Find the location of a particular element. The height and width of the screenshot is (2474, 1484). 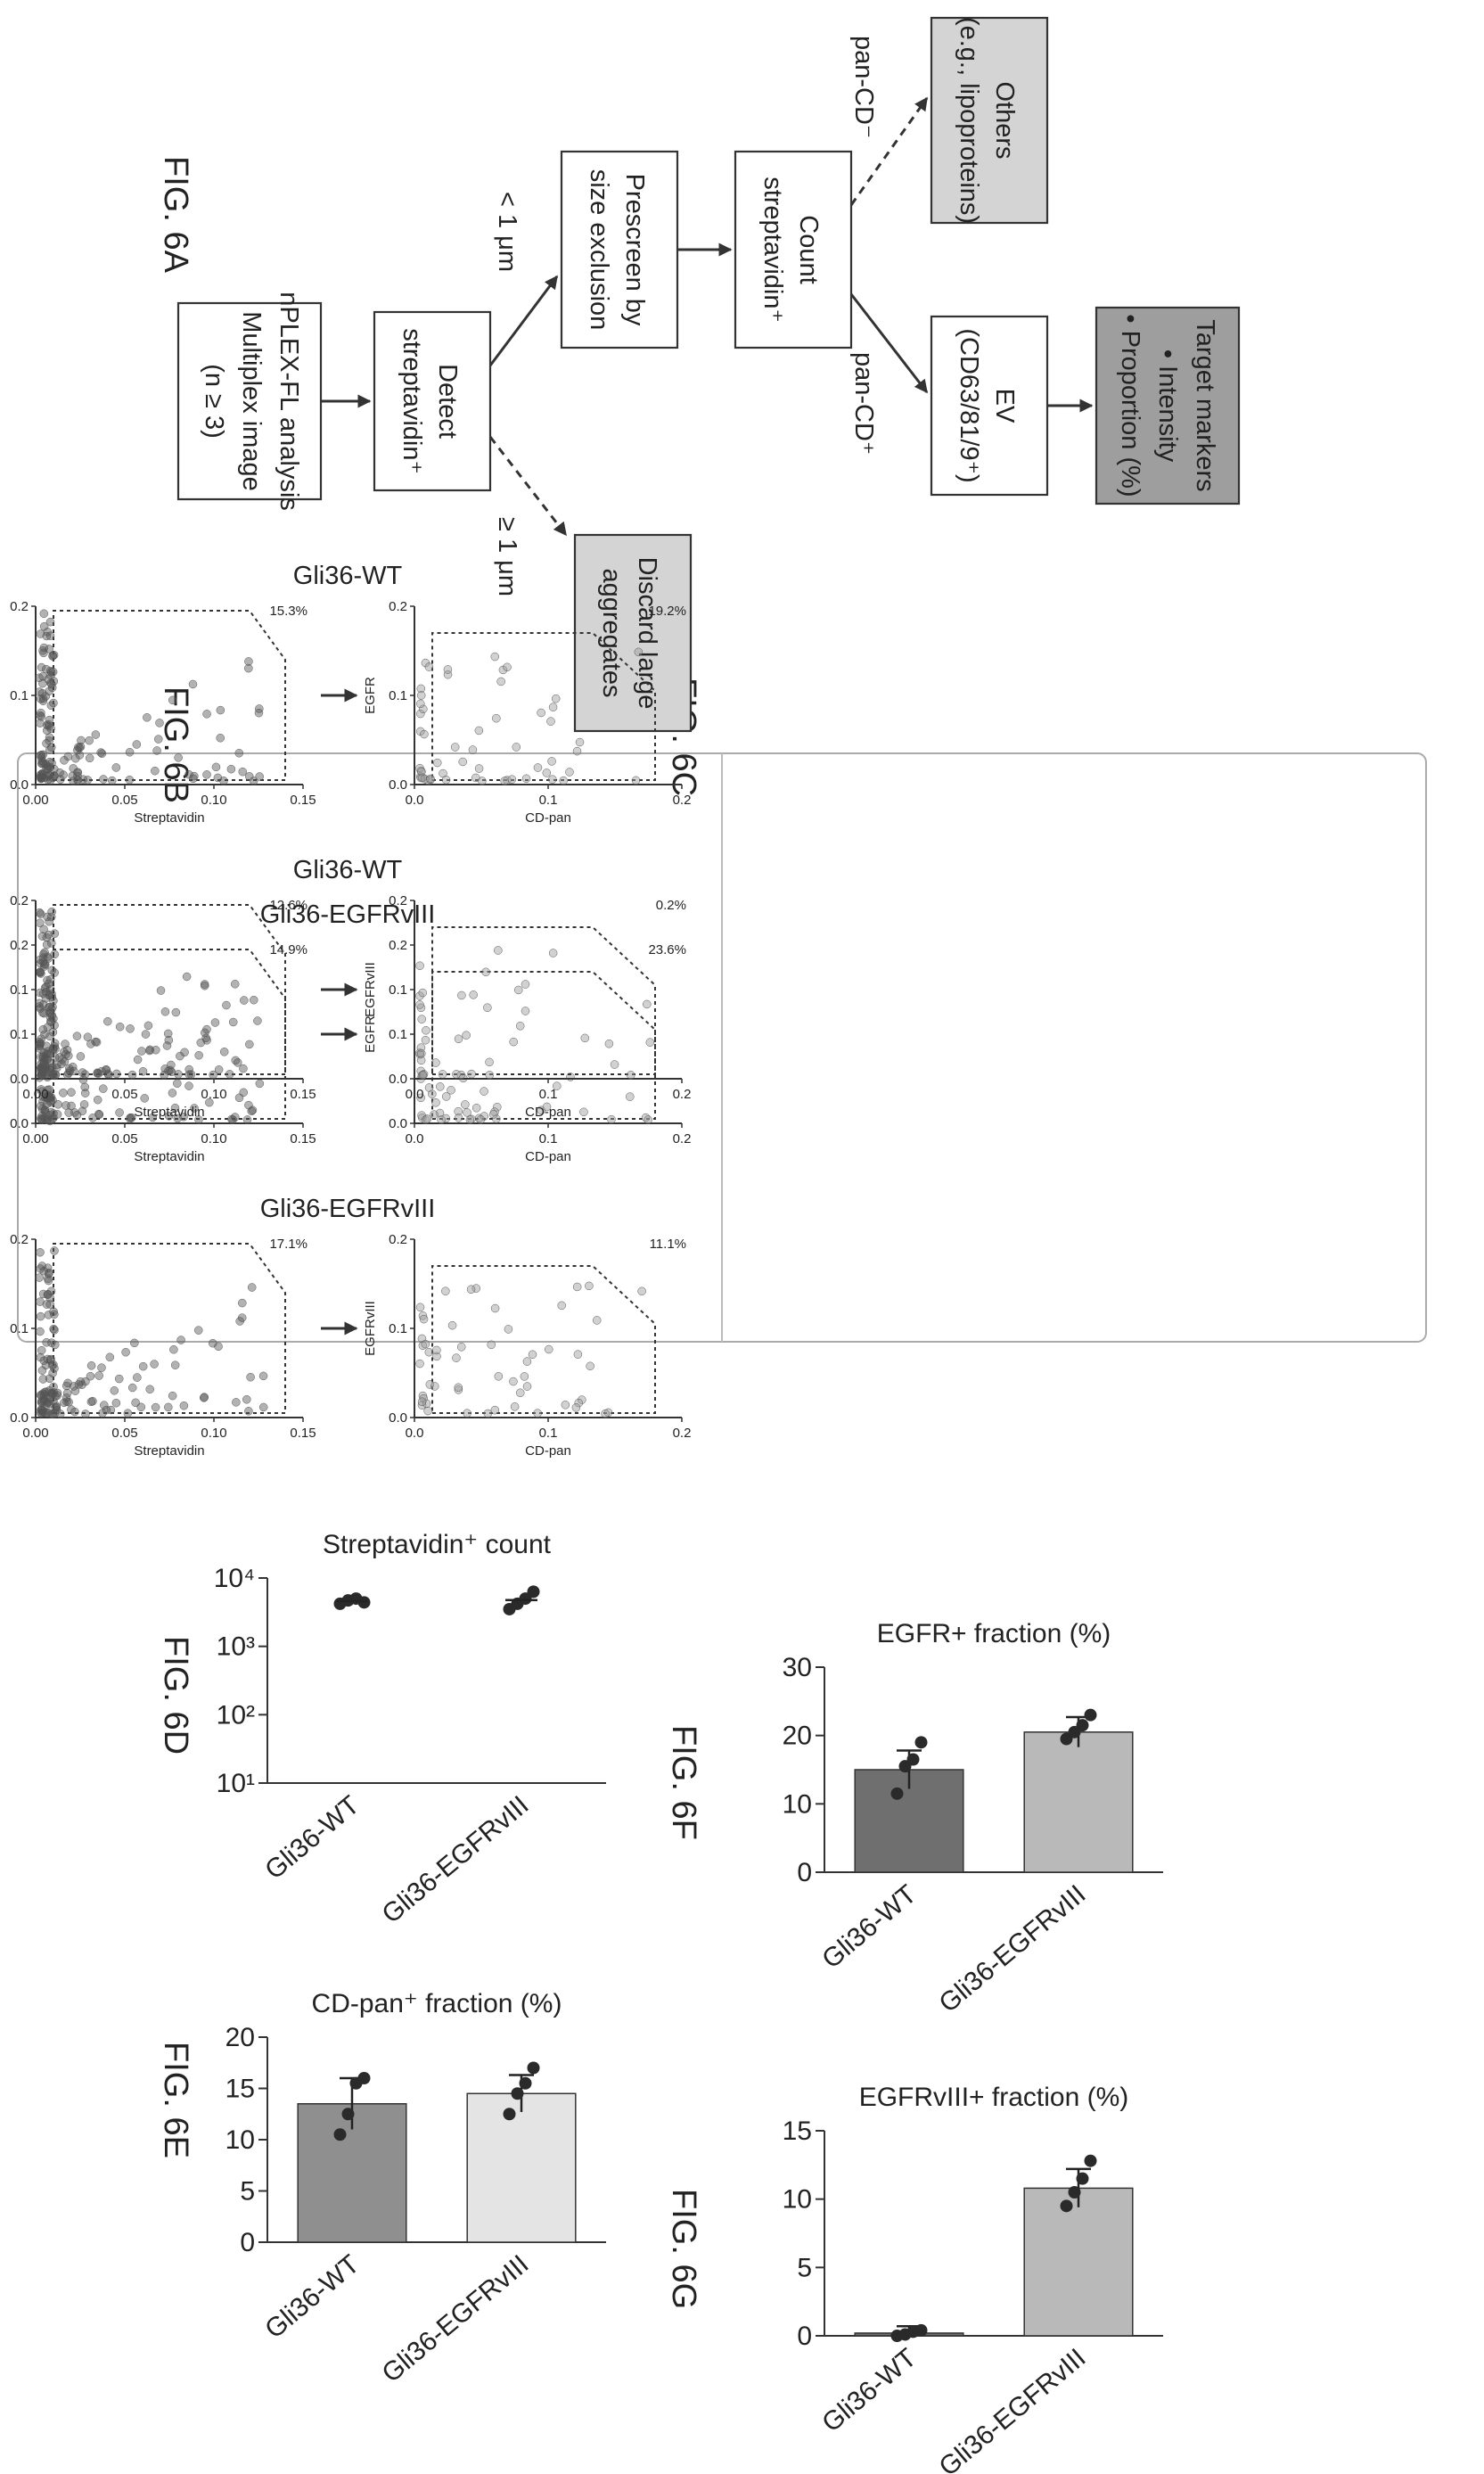

gate-percent: 0.2% is located at coordinates (671, 905).